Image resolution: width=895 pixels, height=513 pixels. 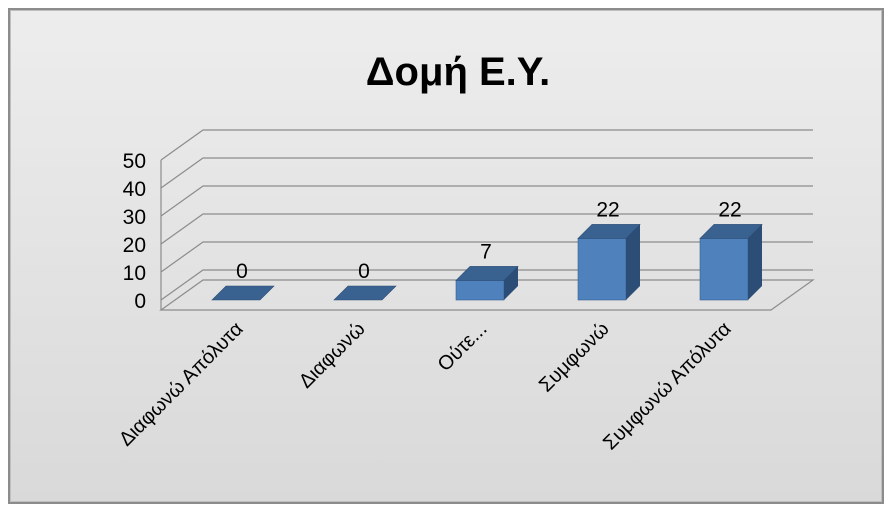 What do you see at coordinates (574, 357) in the screenshot?
I see `category-label: Συμφωνώ` at bounding box center [574, 357].